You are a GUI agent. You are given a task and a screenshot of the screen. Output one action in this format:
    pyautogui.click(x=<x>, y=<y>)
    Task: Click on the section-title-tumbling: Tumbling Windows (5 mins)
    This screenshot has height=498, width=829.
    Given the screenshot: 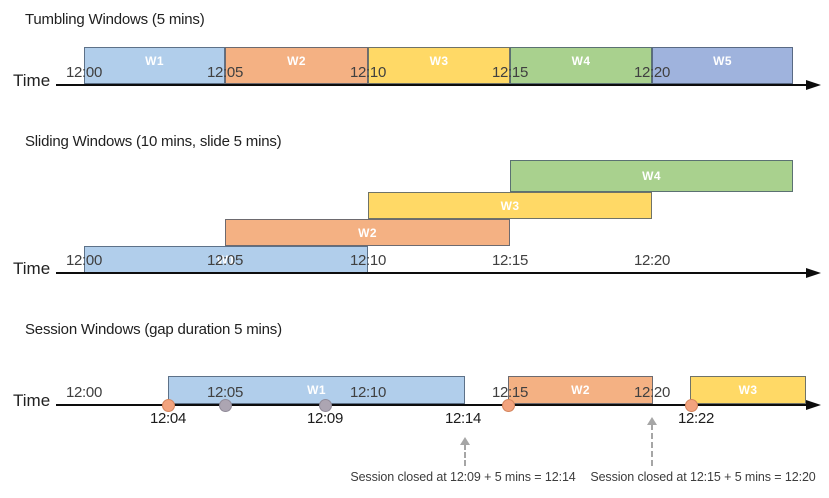 What is the action you would take?
    pyautogui.click(x=115, y=19)
    